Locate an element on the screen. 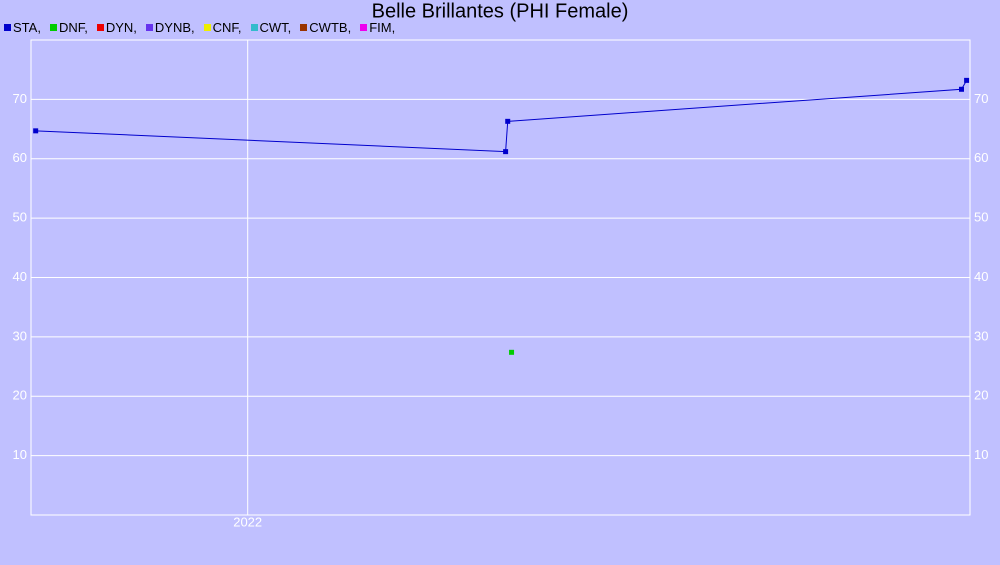 The width and height of the screenshot is (1000, 565). y2-tick-label: 30 is located at coordinates (981, 335).